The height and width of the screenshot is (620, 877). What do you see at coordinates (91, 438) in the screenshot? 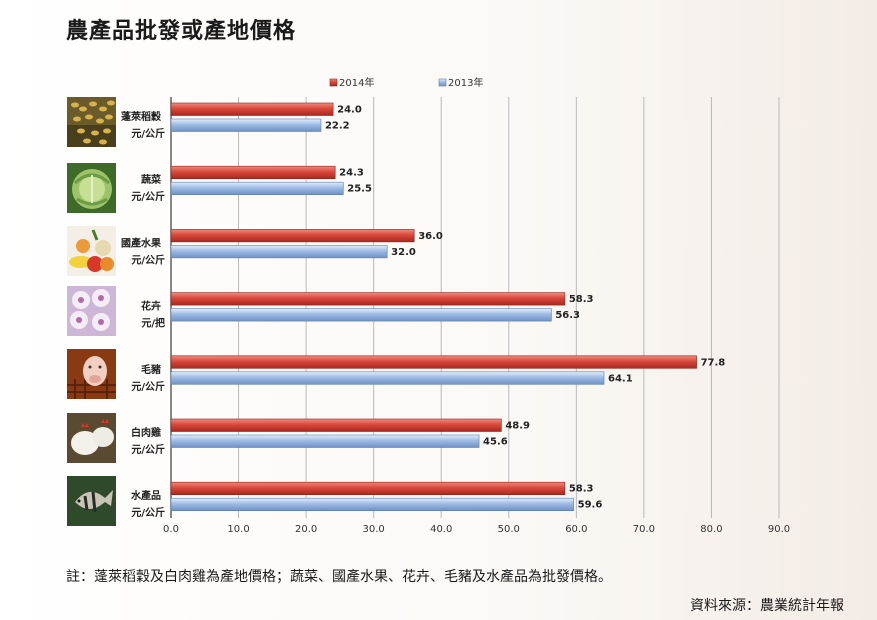
I see `chicken-photo` at bounding box center [91, 438].